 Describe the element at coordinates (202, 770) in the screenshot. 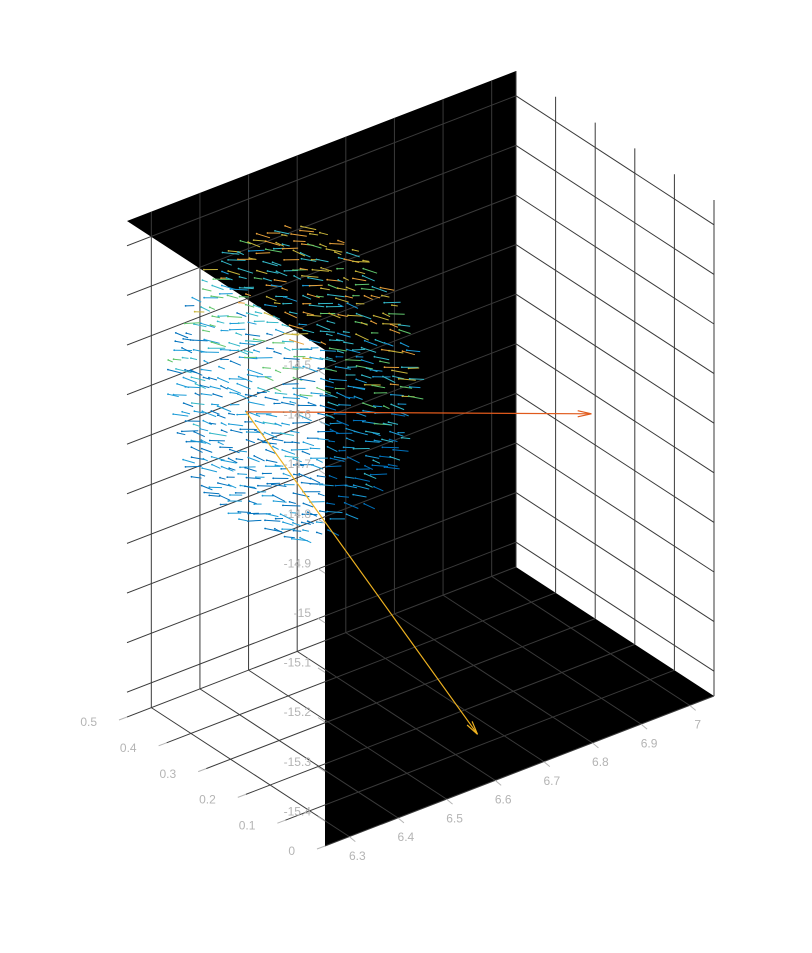

I see `y-tick-mark` at that location.